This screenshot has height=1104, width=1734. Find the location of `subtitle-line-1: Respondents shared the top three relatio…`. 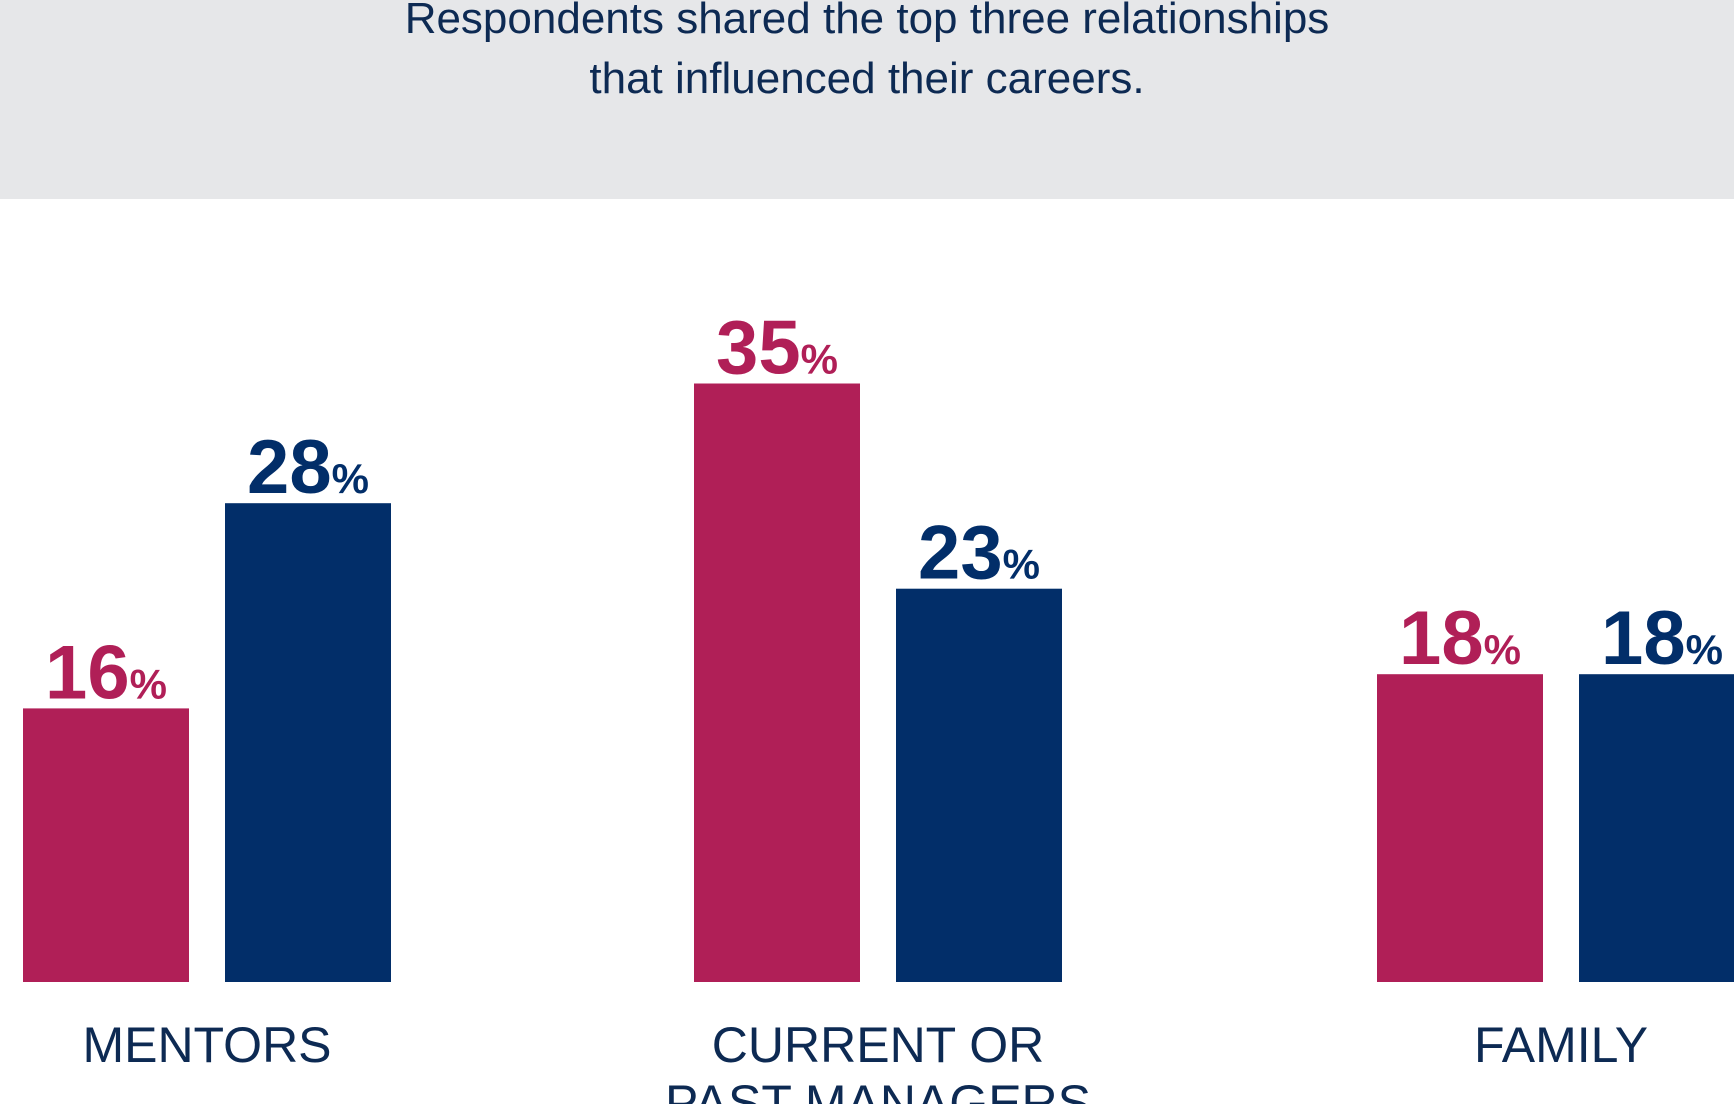

subtitle-line-1: Respondents shared the top three relatio… is located at coordinates (867, 21).